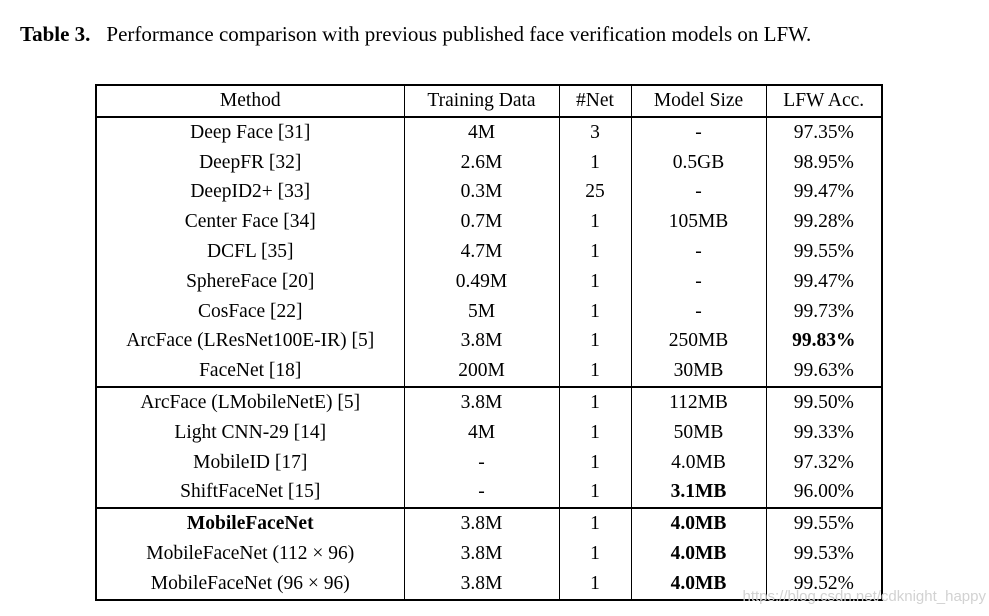  Describe the element at coordinates (698, 162) in the screenshot. I see `table-cell: 0.5GB` at that location.